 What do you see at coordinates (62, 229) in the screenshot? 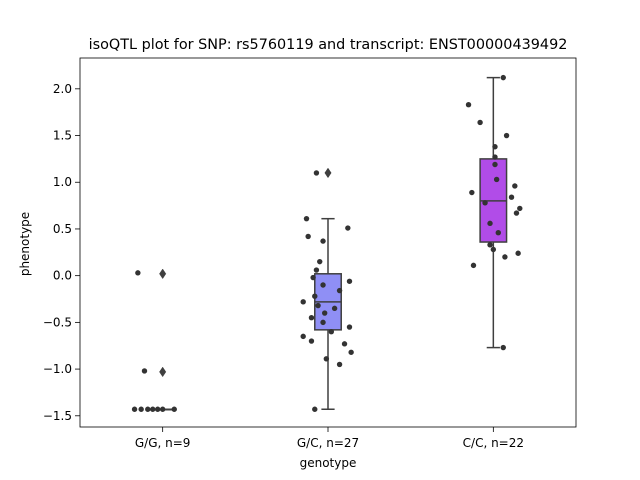
I see `y-tick-label: 0.5` at bounding box center [62, 229].